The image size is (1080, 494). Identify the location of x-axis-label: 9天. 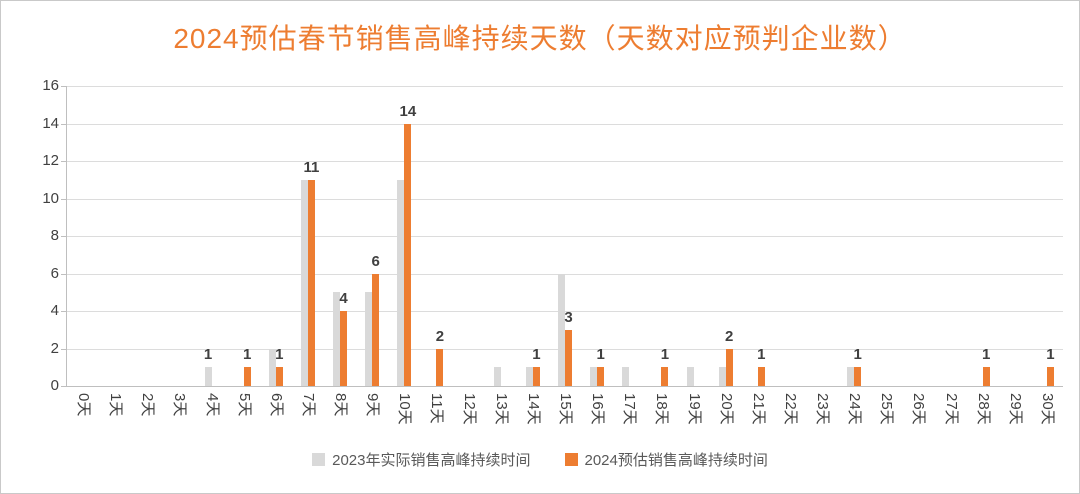
(373, 405).